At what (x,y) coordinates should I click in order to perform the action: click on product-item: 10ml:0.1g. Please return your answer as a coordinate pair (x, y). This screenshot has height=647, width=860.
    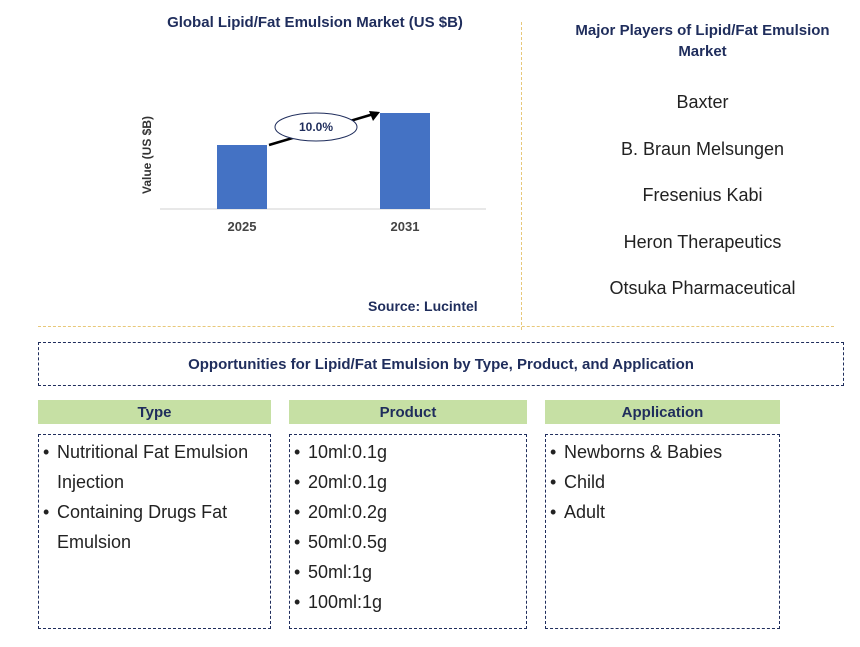
    Looking at the image, I should click on (408, 452).